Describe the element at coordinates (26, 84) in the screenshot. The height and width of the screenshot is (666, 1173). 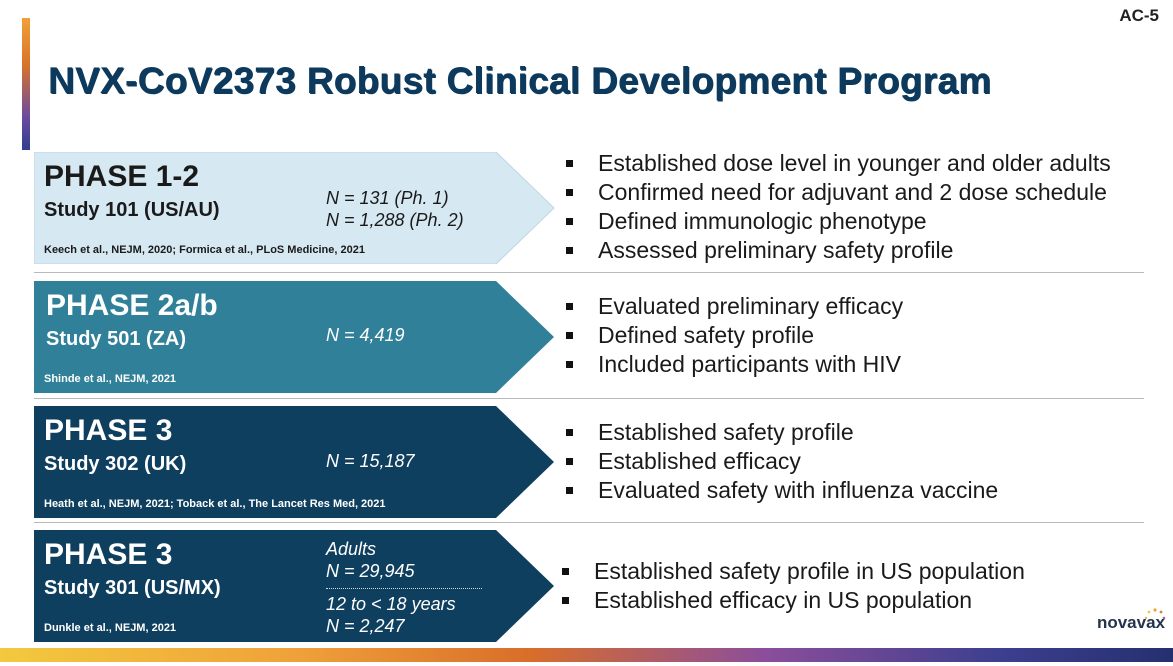
I see `accent-bar` at that location.